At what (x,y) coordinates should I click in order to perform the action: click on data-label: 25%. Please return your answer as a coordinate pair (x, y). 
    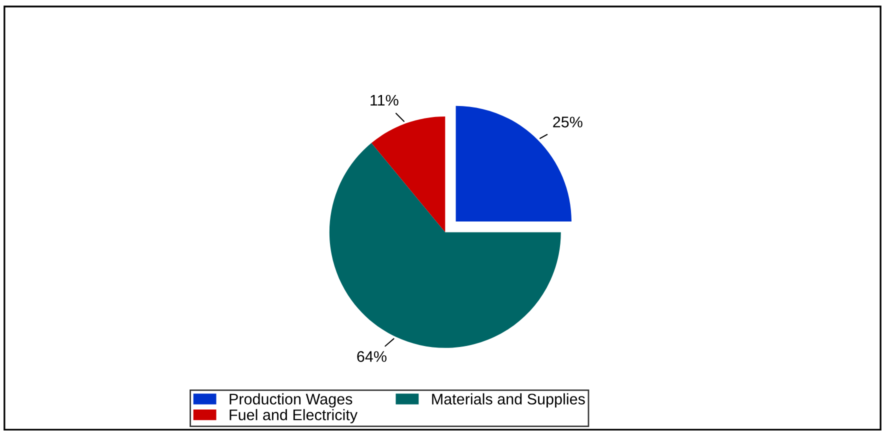
    Looking at the image, I should click on (567, 122).